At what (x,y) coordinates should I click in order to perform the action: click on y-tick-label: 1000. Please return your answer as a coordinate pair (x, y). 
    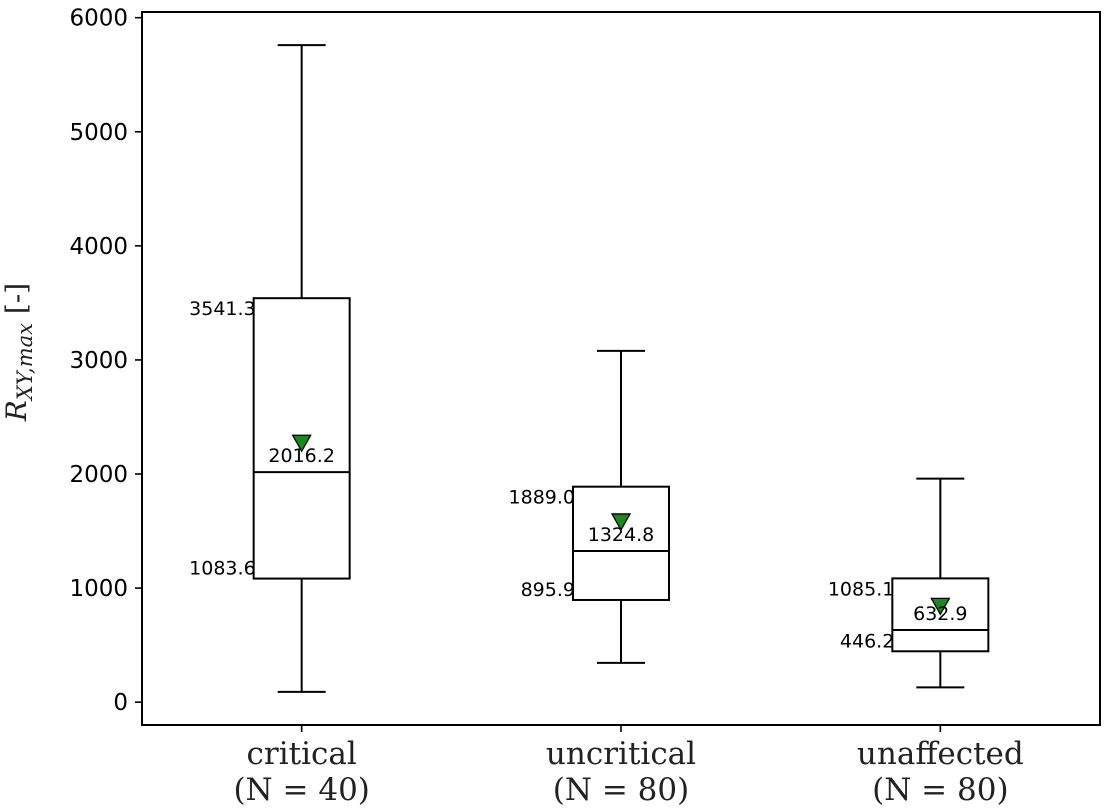
    Looking at the image, I should click on (98, 589).